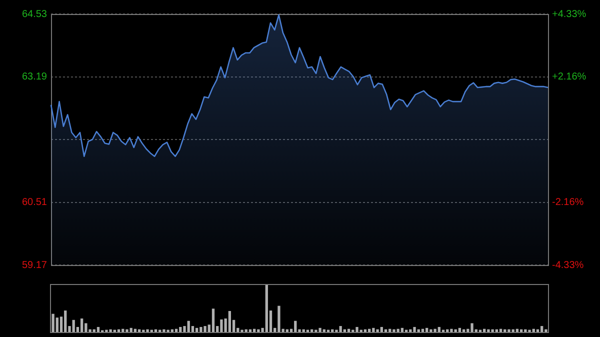 This screenshot has height=337, width=600. What do you see at coordinates (568, 265) in the screenshot?
I see `y2-tick-label: -4.33%` at bounding box center [568, 265].